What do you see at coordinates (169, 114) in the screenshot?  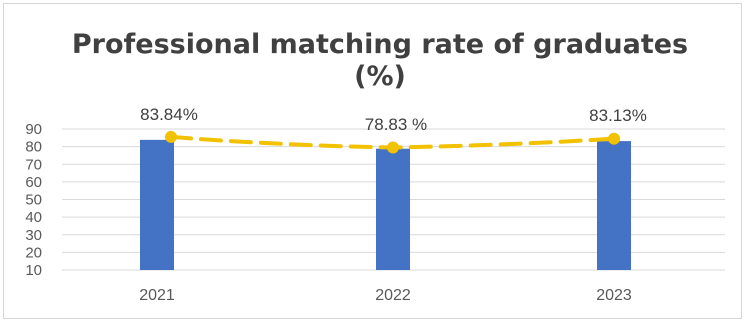 I see `data-label: 83.84%` at bounding box center [169, 114].